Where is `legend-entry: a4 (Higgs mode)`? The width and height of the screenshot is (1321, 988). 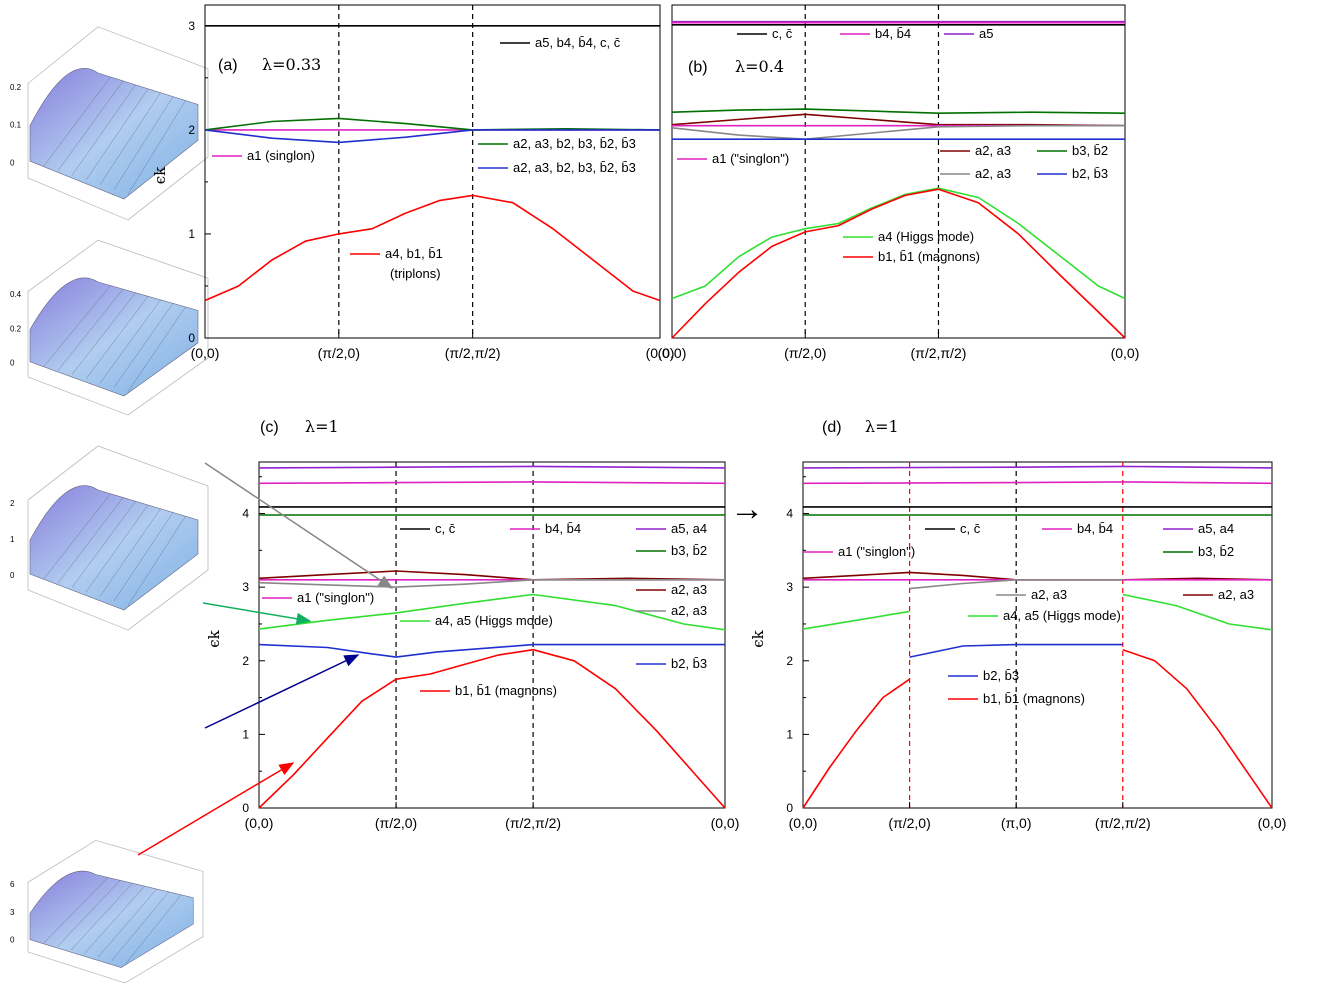
legend-entry: a4 (Higgs mode) is located at coordinates (926, 236).